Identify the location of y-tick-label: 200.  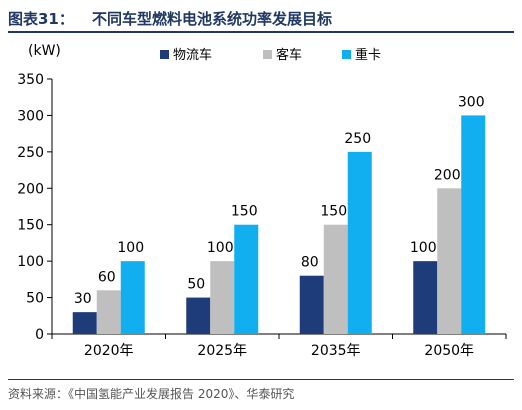
(30, 189).